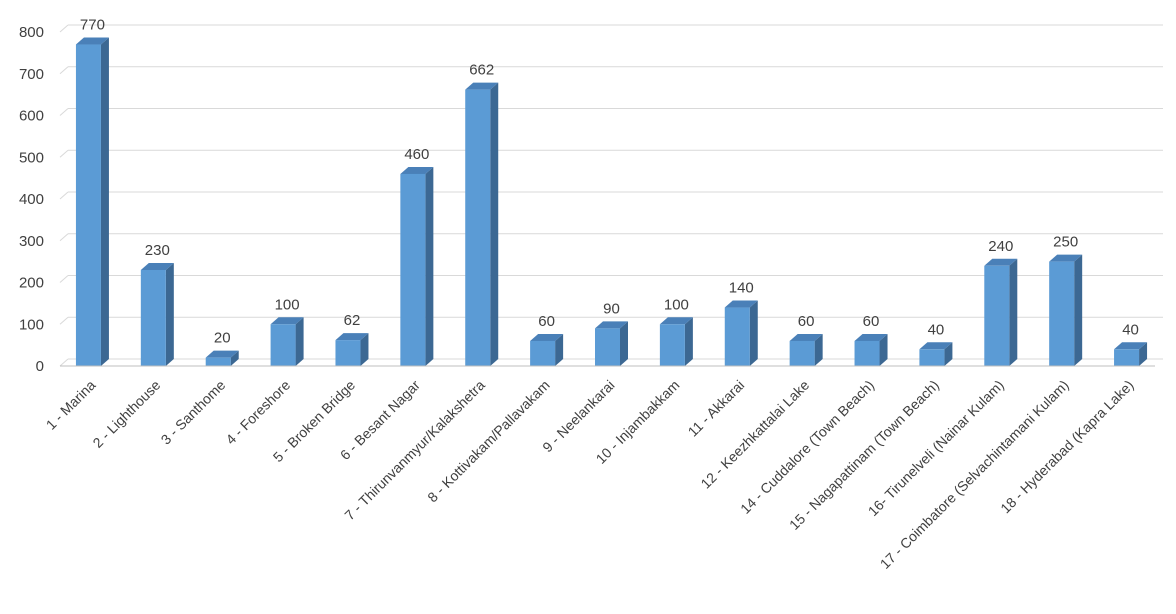 The width and height of the screenshot is (1176, 614). What do you see at coordinates (741, 288) in the screenshot?
I see `data-label: 140` at bounding box center [741, 288].